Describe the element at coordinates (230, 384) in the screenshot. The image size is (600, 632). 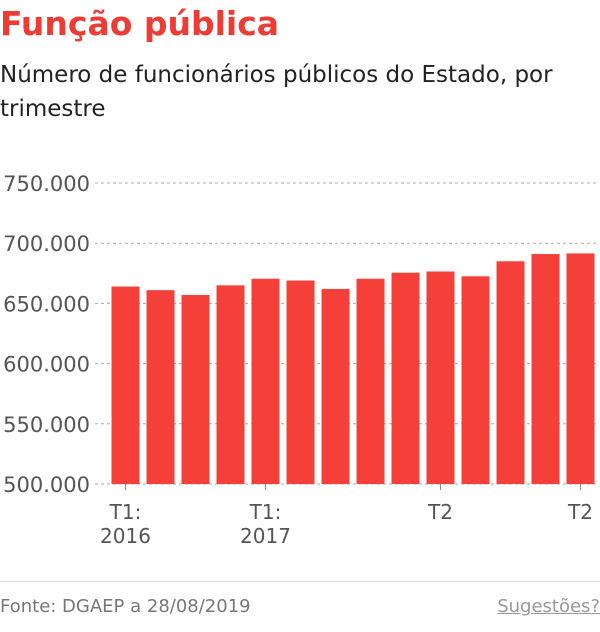
I see `bar-t4-2016` at that location.